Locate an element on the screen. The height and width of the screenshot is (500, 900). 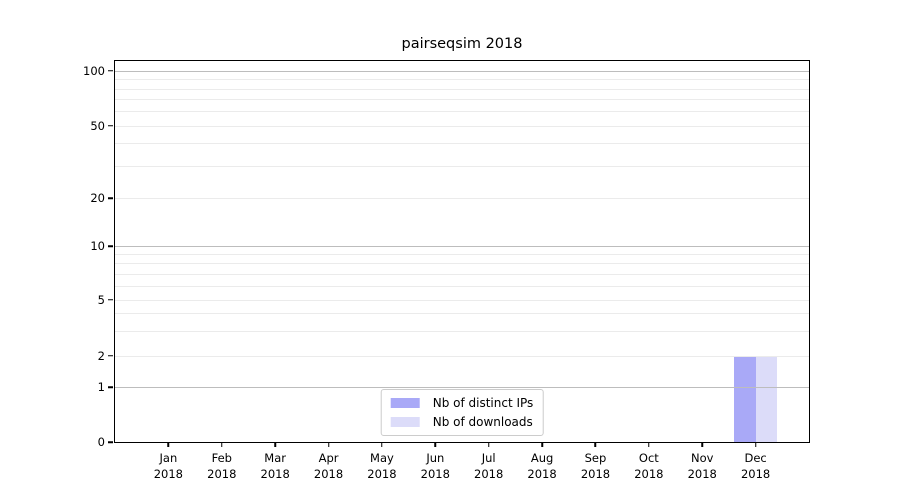
x-tick-label: Feb 2018 is located at coordinates (222, 466).